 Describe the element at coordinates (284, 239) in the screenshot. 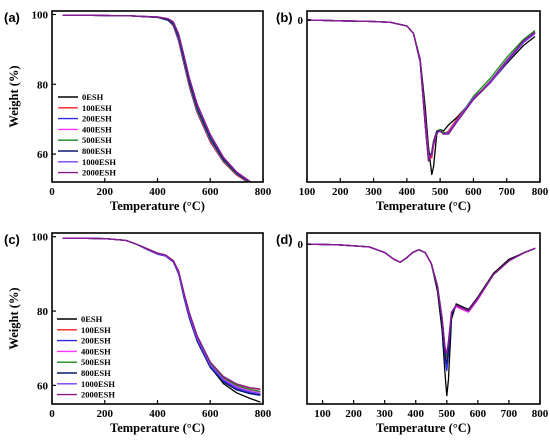

I see `panel-label: (d)` at that location.